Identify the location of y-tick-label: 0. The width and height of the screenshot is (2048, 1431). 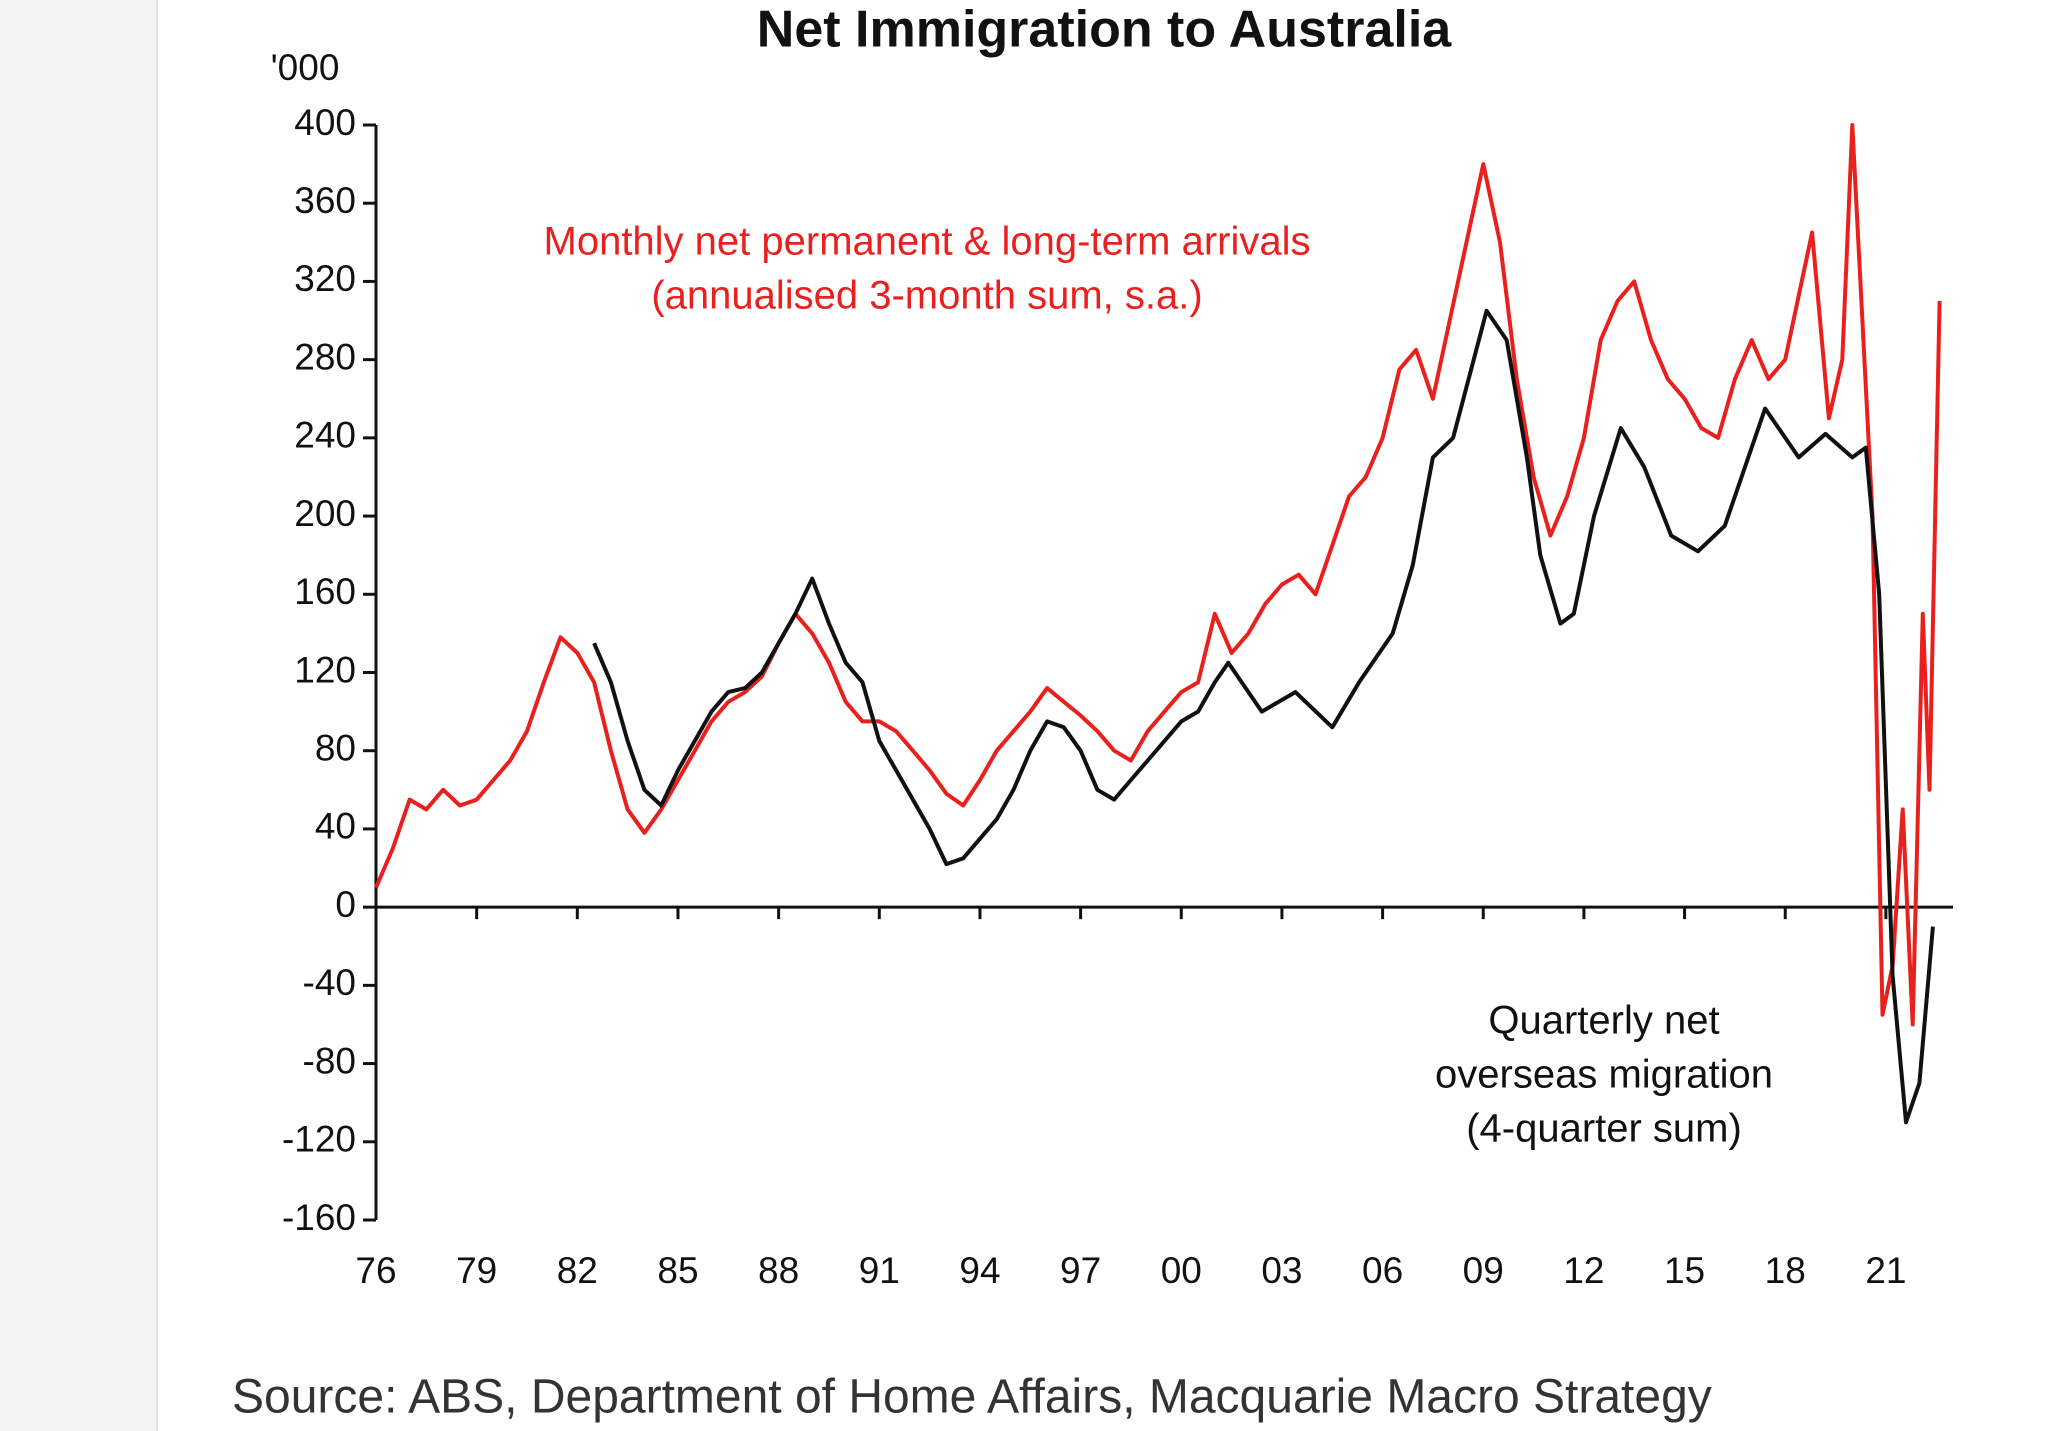
(345, 904).